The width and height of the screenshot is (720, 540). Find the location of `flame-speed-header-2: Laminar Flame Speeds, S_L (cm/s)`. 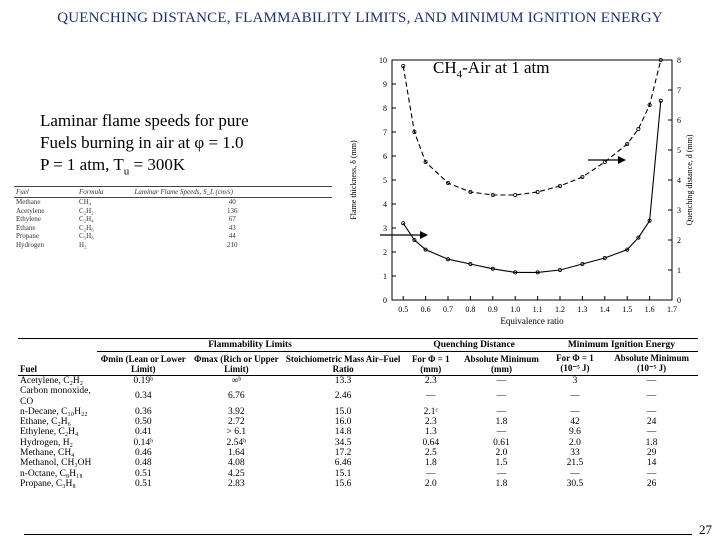

flame-speed-header-2: Laminar Flame Speeds, S_L (cm/s) is located at coordinates (232, 192).